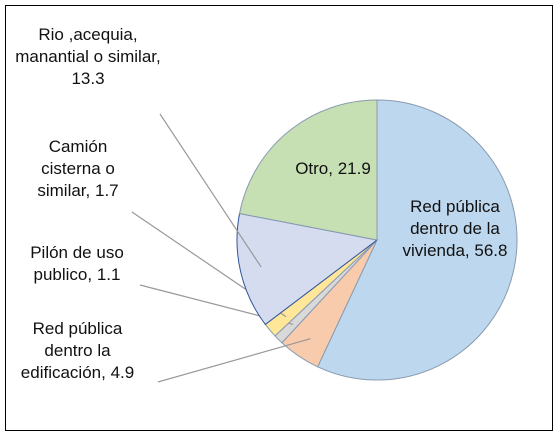  Describe the element at coordinates (122, 372) in the screenshot. I see `slice-value: 4.9` at that location.